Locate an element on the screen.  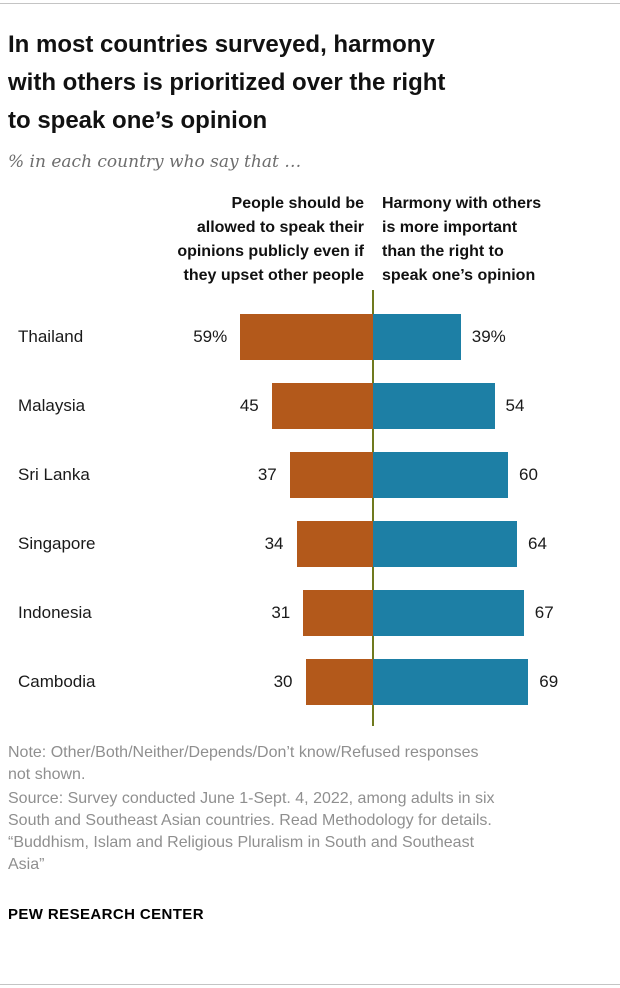
right-bar-zone: 69 is located at coordinates (492, 681).